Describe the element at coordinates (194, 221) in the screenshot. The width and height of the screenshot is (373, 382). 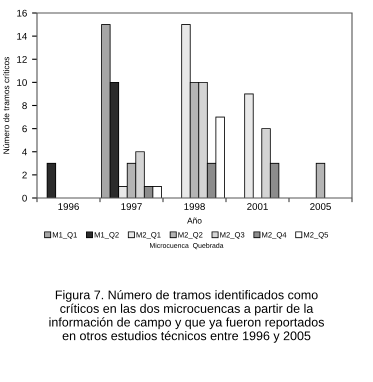
I see `x-axis-title: Año` at that location.